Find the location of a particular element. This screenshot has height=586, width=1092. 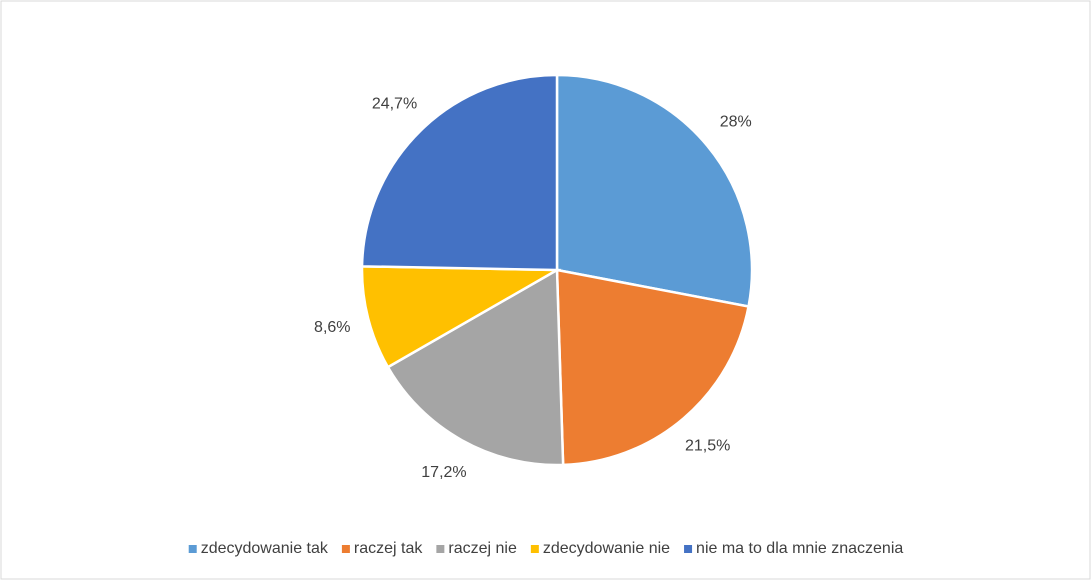

legend-label: nie ma to dla mnie znaczenia is located at coordinates (799, 548).